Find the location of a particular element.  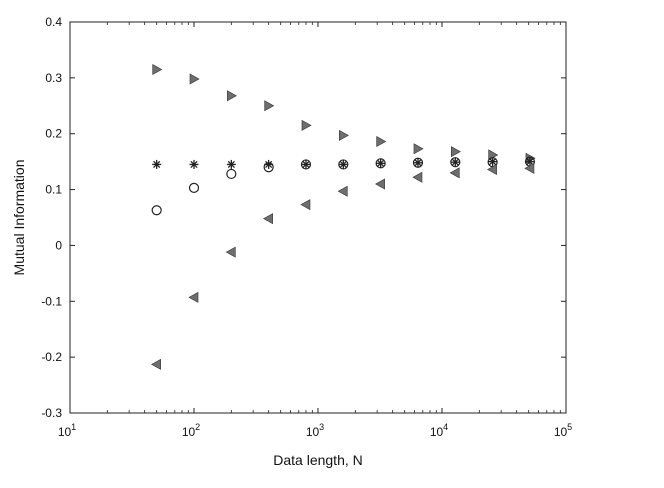

x-tick-label: 10³ is located at coordinates (315, 430).